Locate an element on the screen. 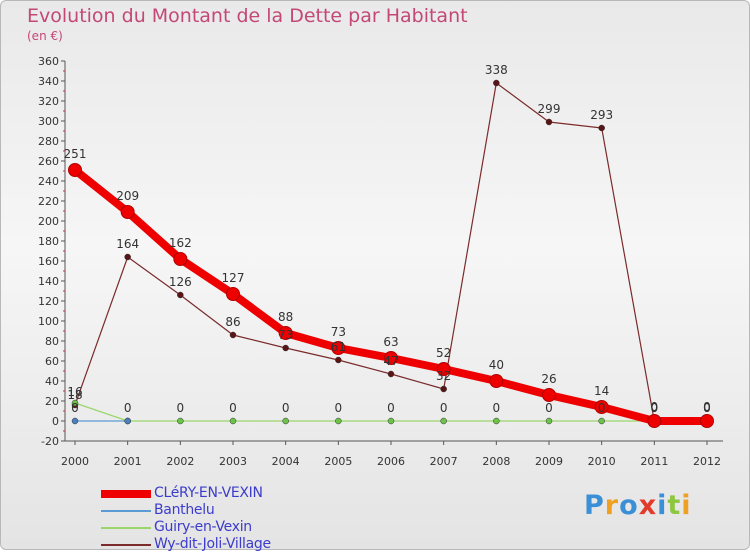 The image size is (750, 553). data-label: 209 is located at coordinates (127, 196).